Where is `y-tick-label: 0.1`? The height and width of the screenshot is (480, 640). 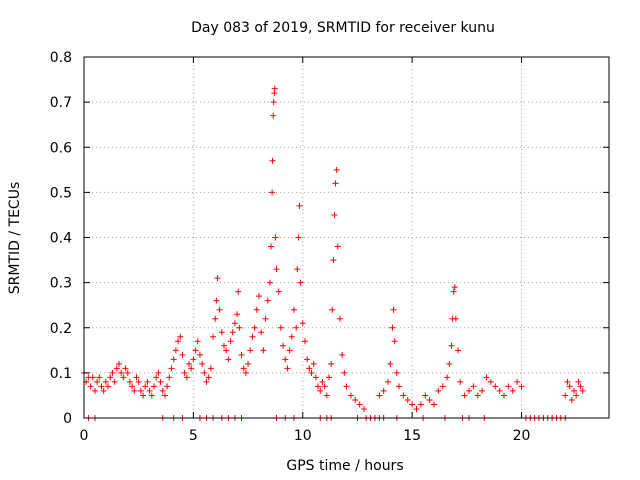
y-tick-label: 0.1 is located at coordinates (61, 374).